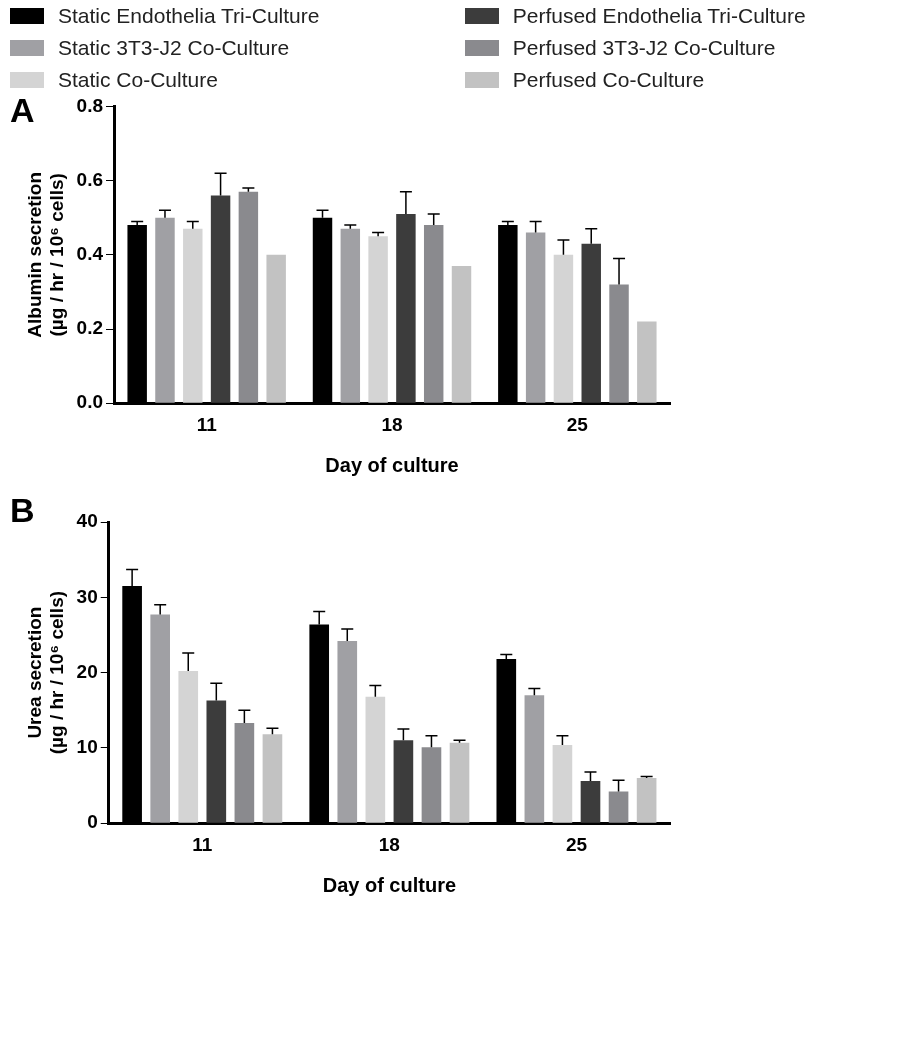 The width and height of the screenshot is (921, 1044). What do you see at coordinates (45, 672) in the screenshot?
I see `y-axis-title: Urea secretion (µg / hr / 10⁶ cells)` at bounding box center [45, 672].